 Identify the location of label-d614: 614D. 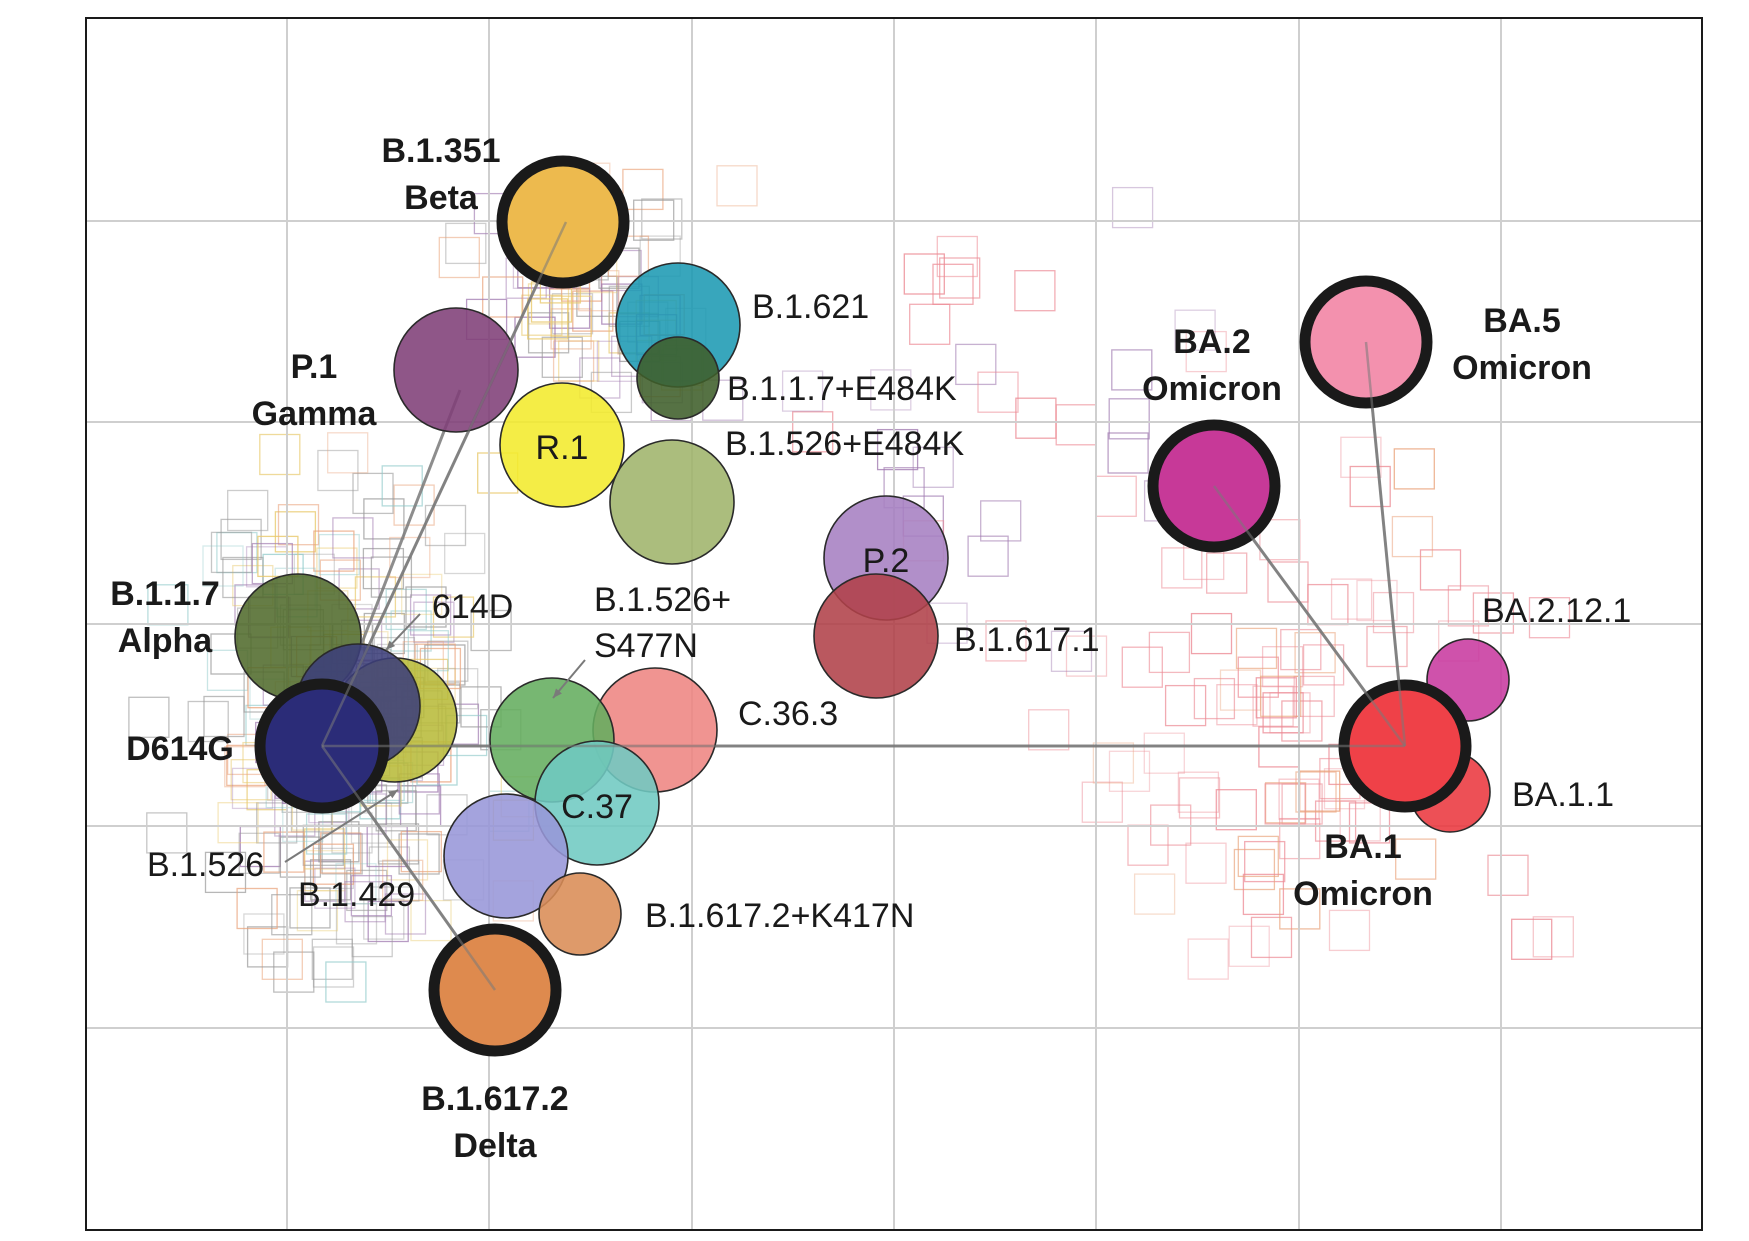
(472, 607).